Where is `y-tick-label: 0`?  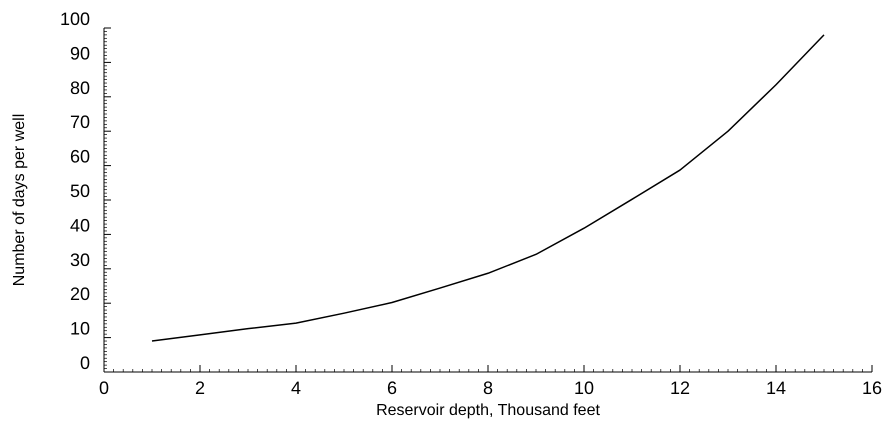 y-tick-label: 0 is located at coordinates (85, 363).